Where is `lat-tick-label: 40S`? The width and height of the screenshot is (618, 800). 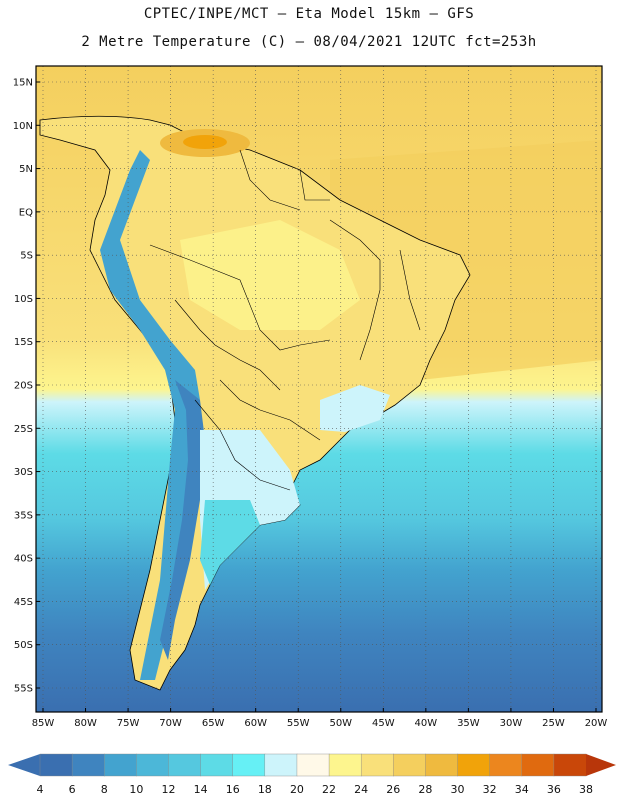
lat-tick-label: 40S is located at coordinates (23, 559).